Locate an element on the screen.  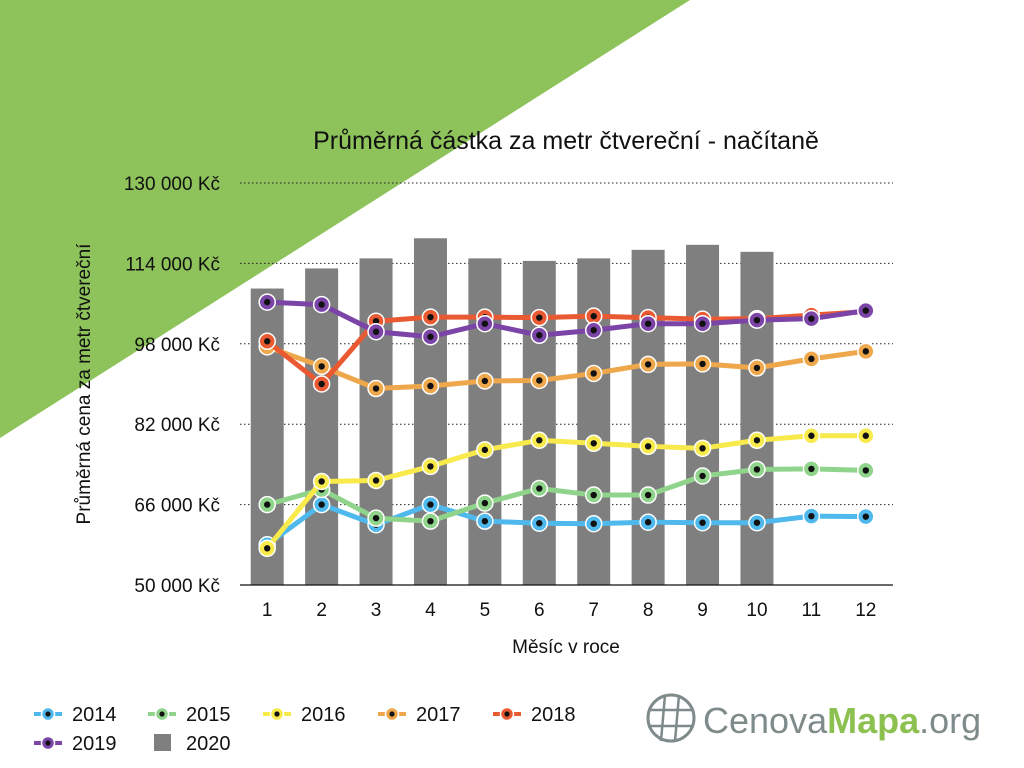
svg-text: CenovaMapa.org is located at coordinates (842, 720).